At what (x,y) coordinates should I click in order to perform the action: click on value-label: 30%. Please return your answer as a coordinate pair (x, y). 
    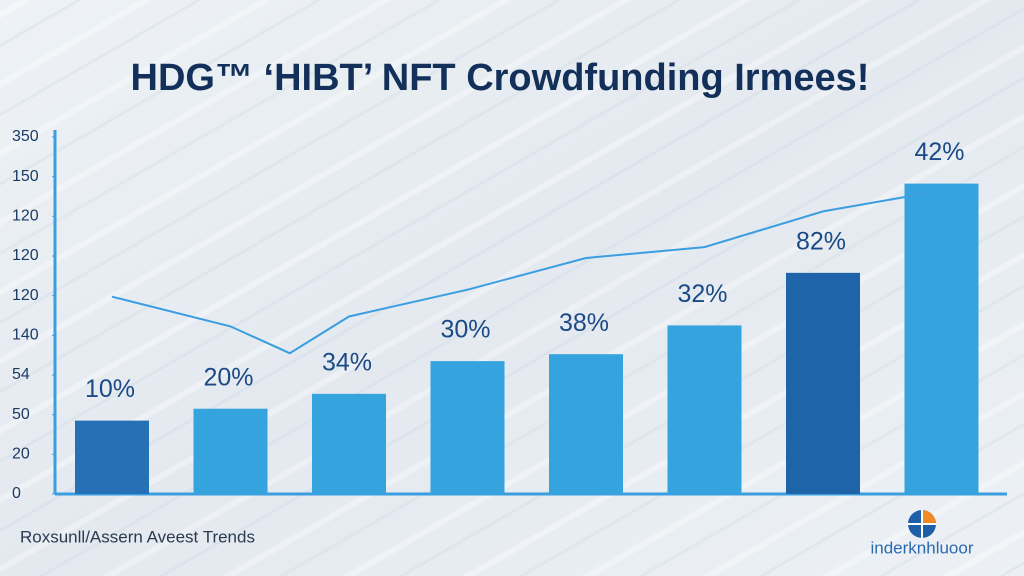
    Looking at the image, I should click on (465, 330).